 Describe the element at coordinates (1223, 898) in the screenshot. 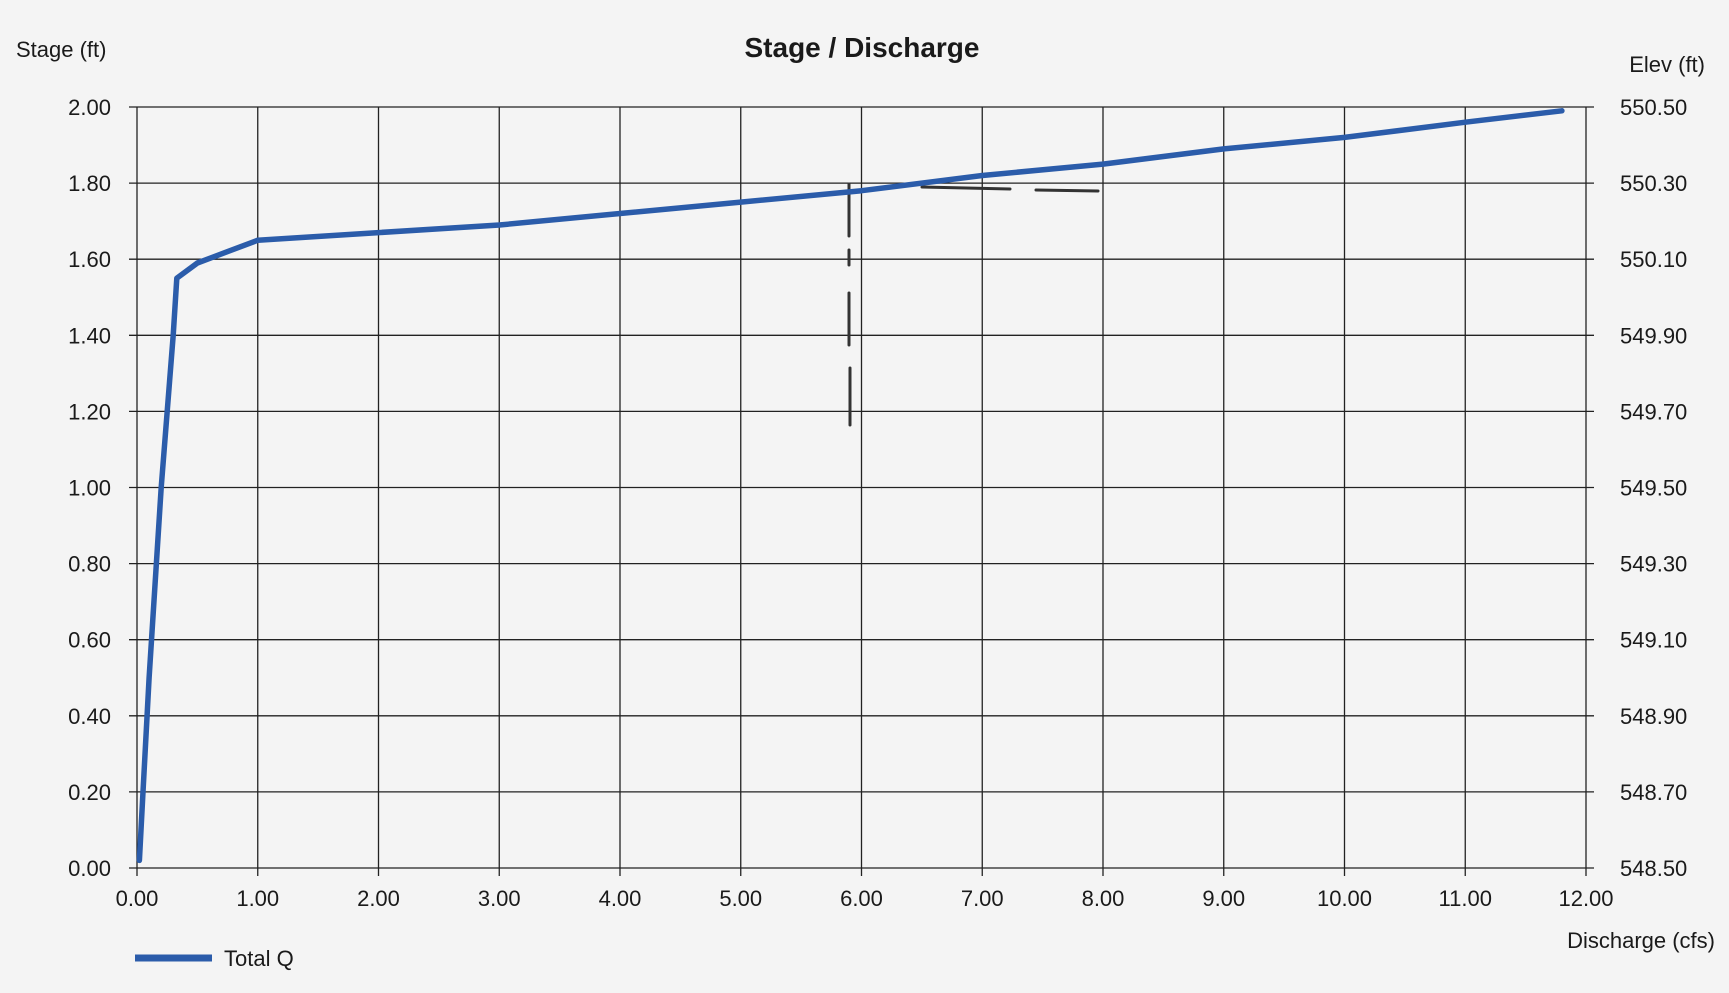

I see `x-tick-label: 9.00` at that location.